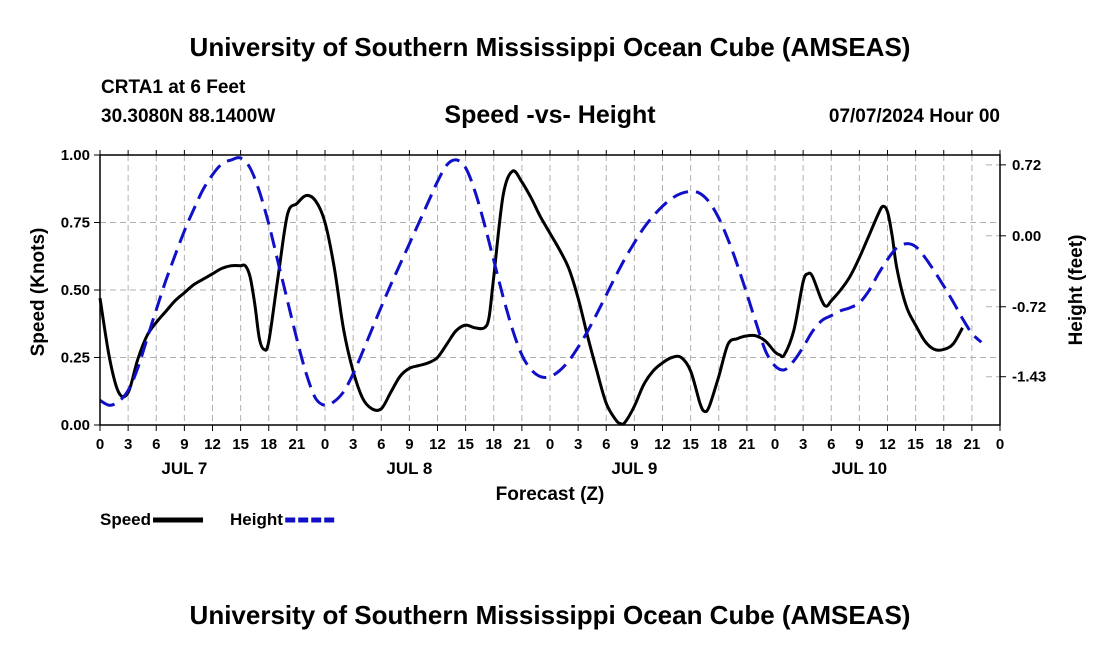  I want to click on forecast-datetime: 07/07/2024 Hour 00, so click(914, 116).